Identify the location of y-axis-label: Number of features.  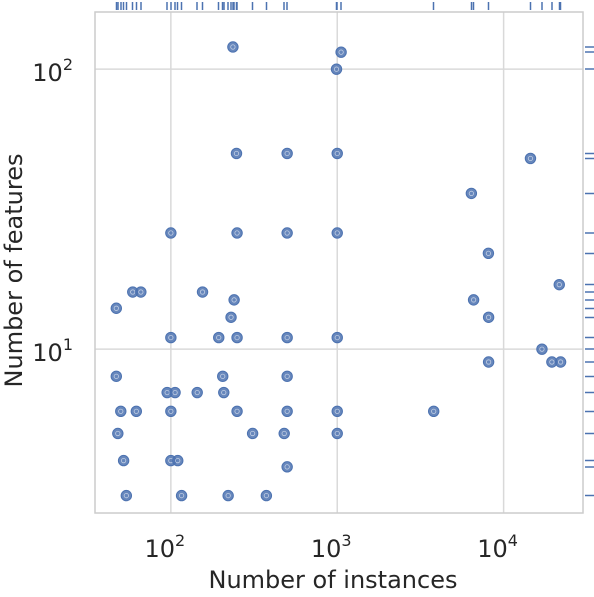
(14, 271).